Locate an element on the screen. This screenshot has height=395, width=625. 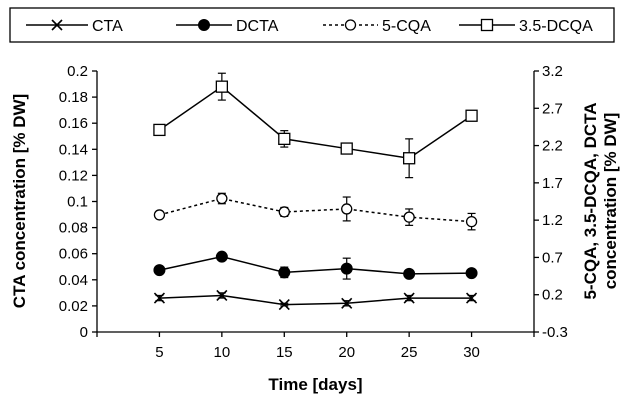
legend-item-dcta: DCTA is located at coordinates (227, 26).